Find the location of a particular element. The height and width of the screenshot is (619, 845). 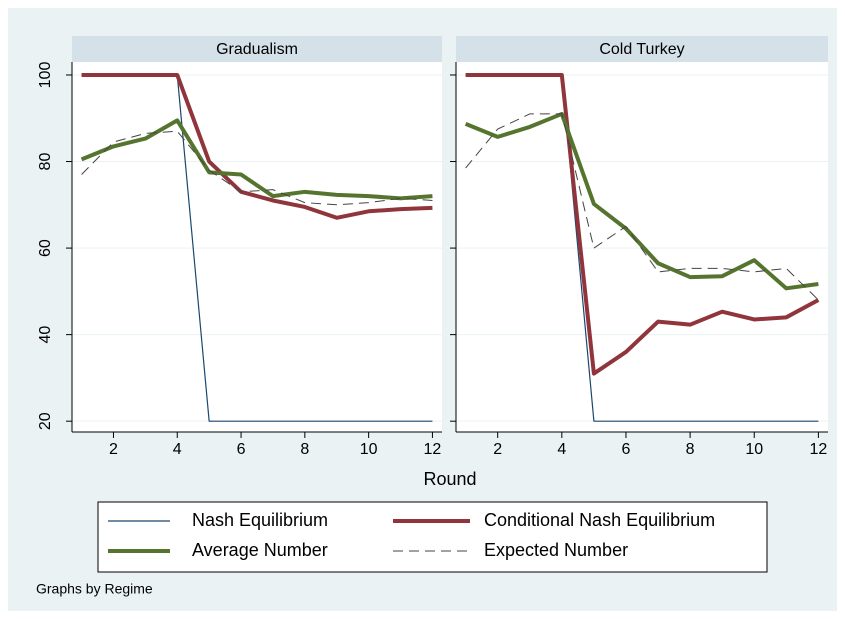

legend-label: Nash Equilibrium is located at coordinates (260, 520).